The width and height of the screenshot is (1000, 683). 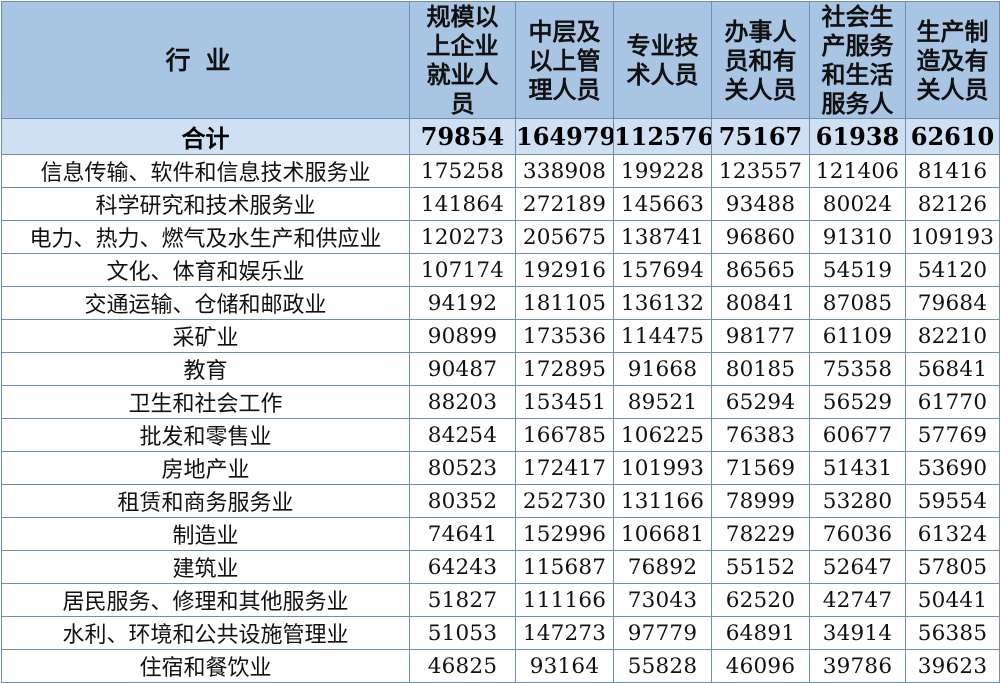 I want to click on wage-value: 90487, so click(x=462, y=369).